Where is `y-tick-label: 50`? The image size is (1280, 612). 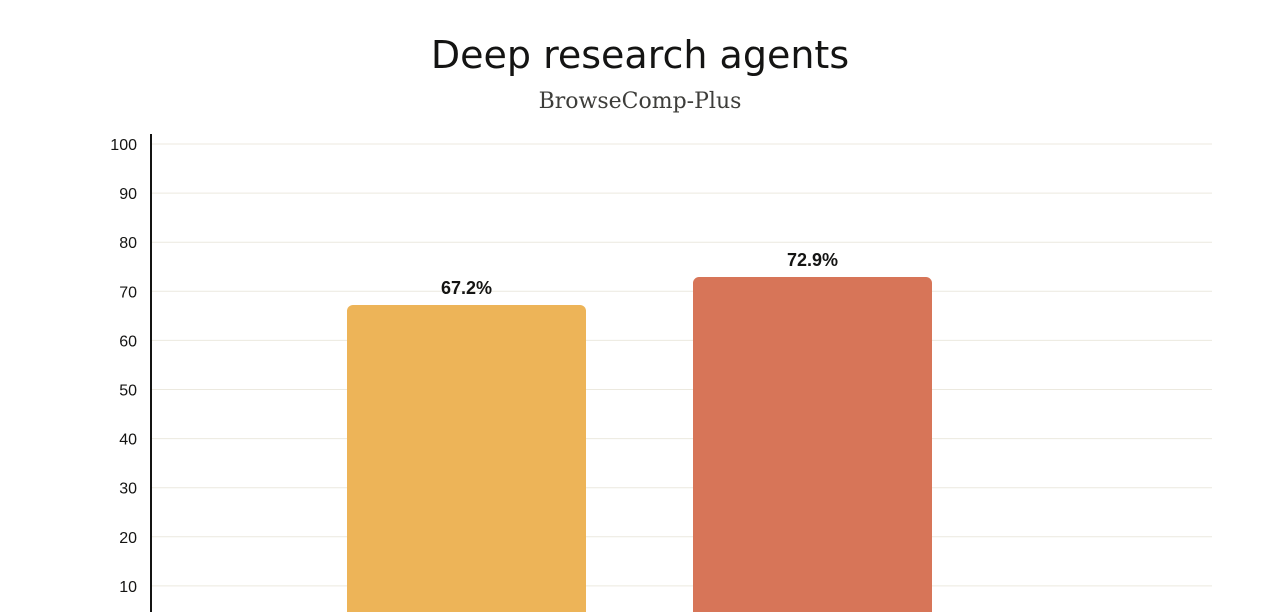
y-tick-label: 50 is located at coordinates (128, 391).